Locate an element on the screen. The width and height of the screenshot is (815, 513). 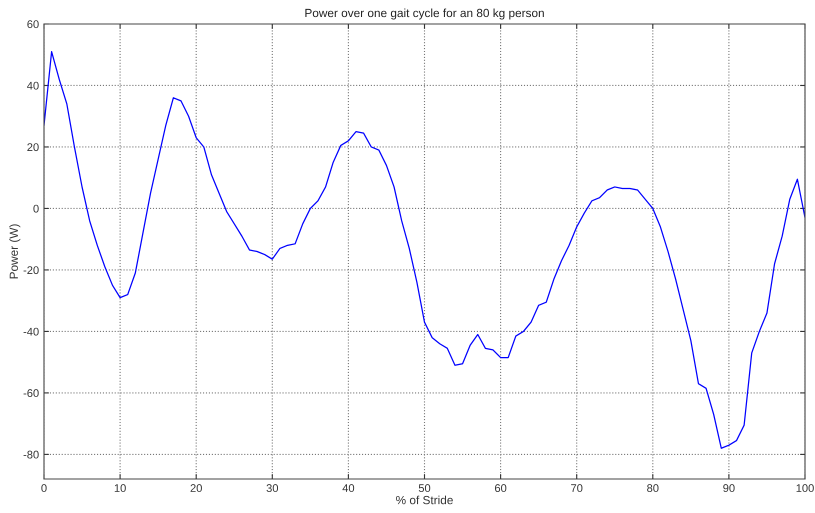
y-tick-label: -20 is located at coordinates (31, 270).